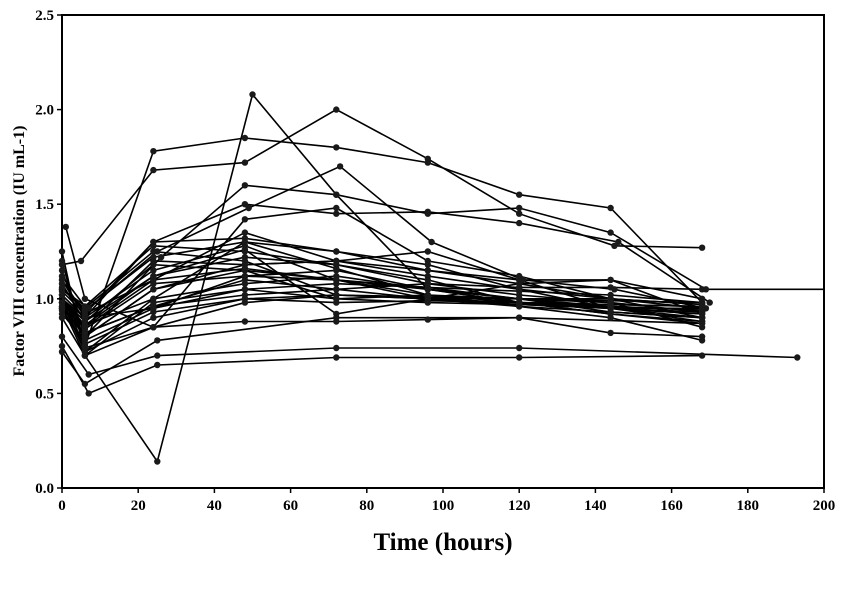  Describe the element at coordinates (44, 16) in the screenshot. I see `y-tick-label: 2.5` at that location.